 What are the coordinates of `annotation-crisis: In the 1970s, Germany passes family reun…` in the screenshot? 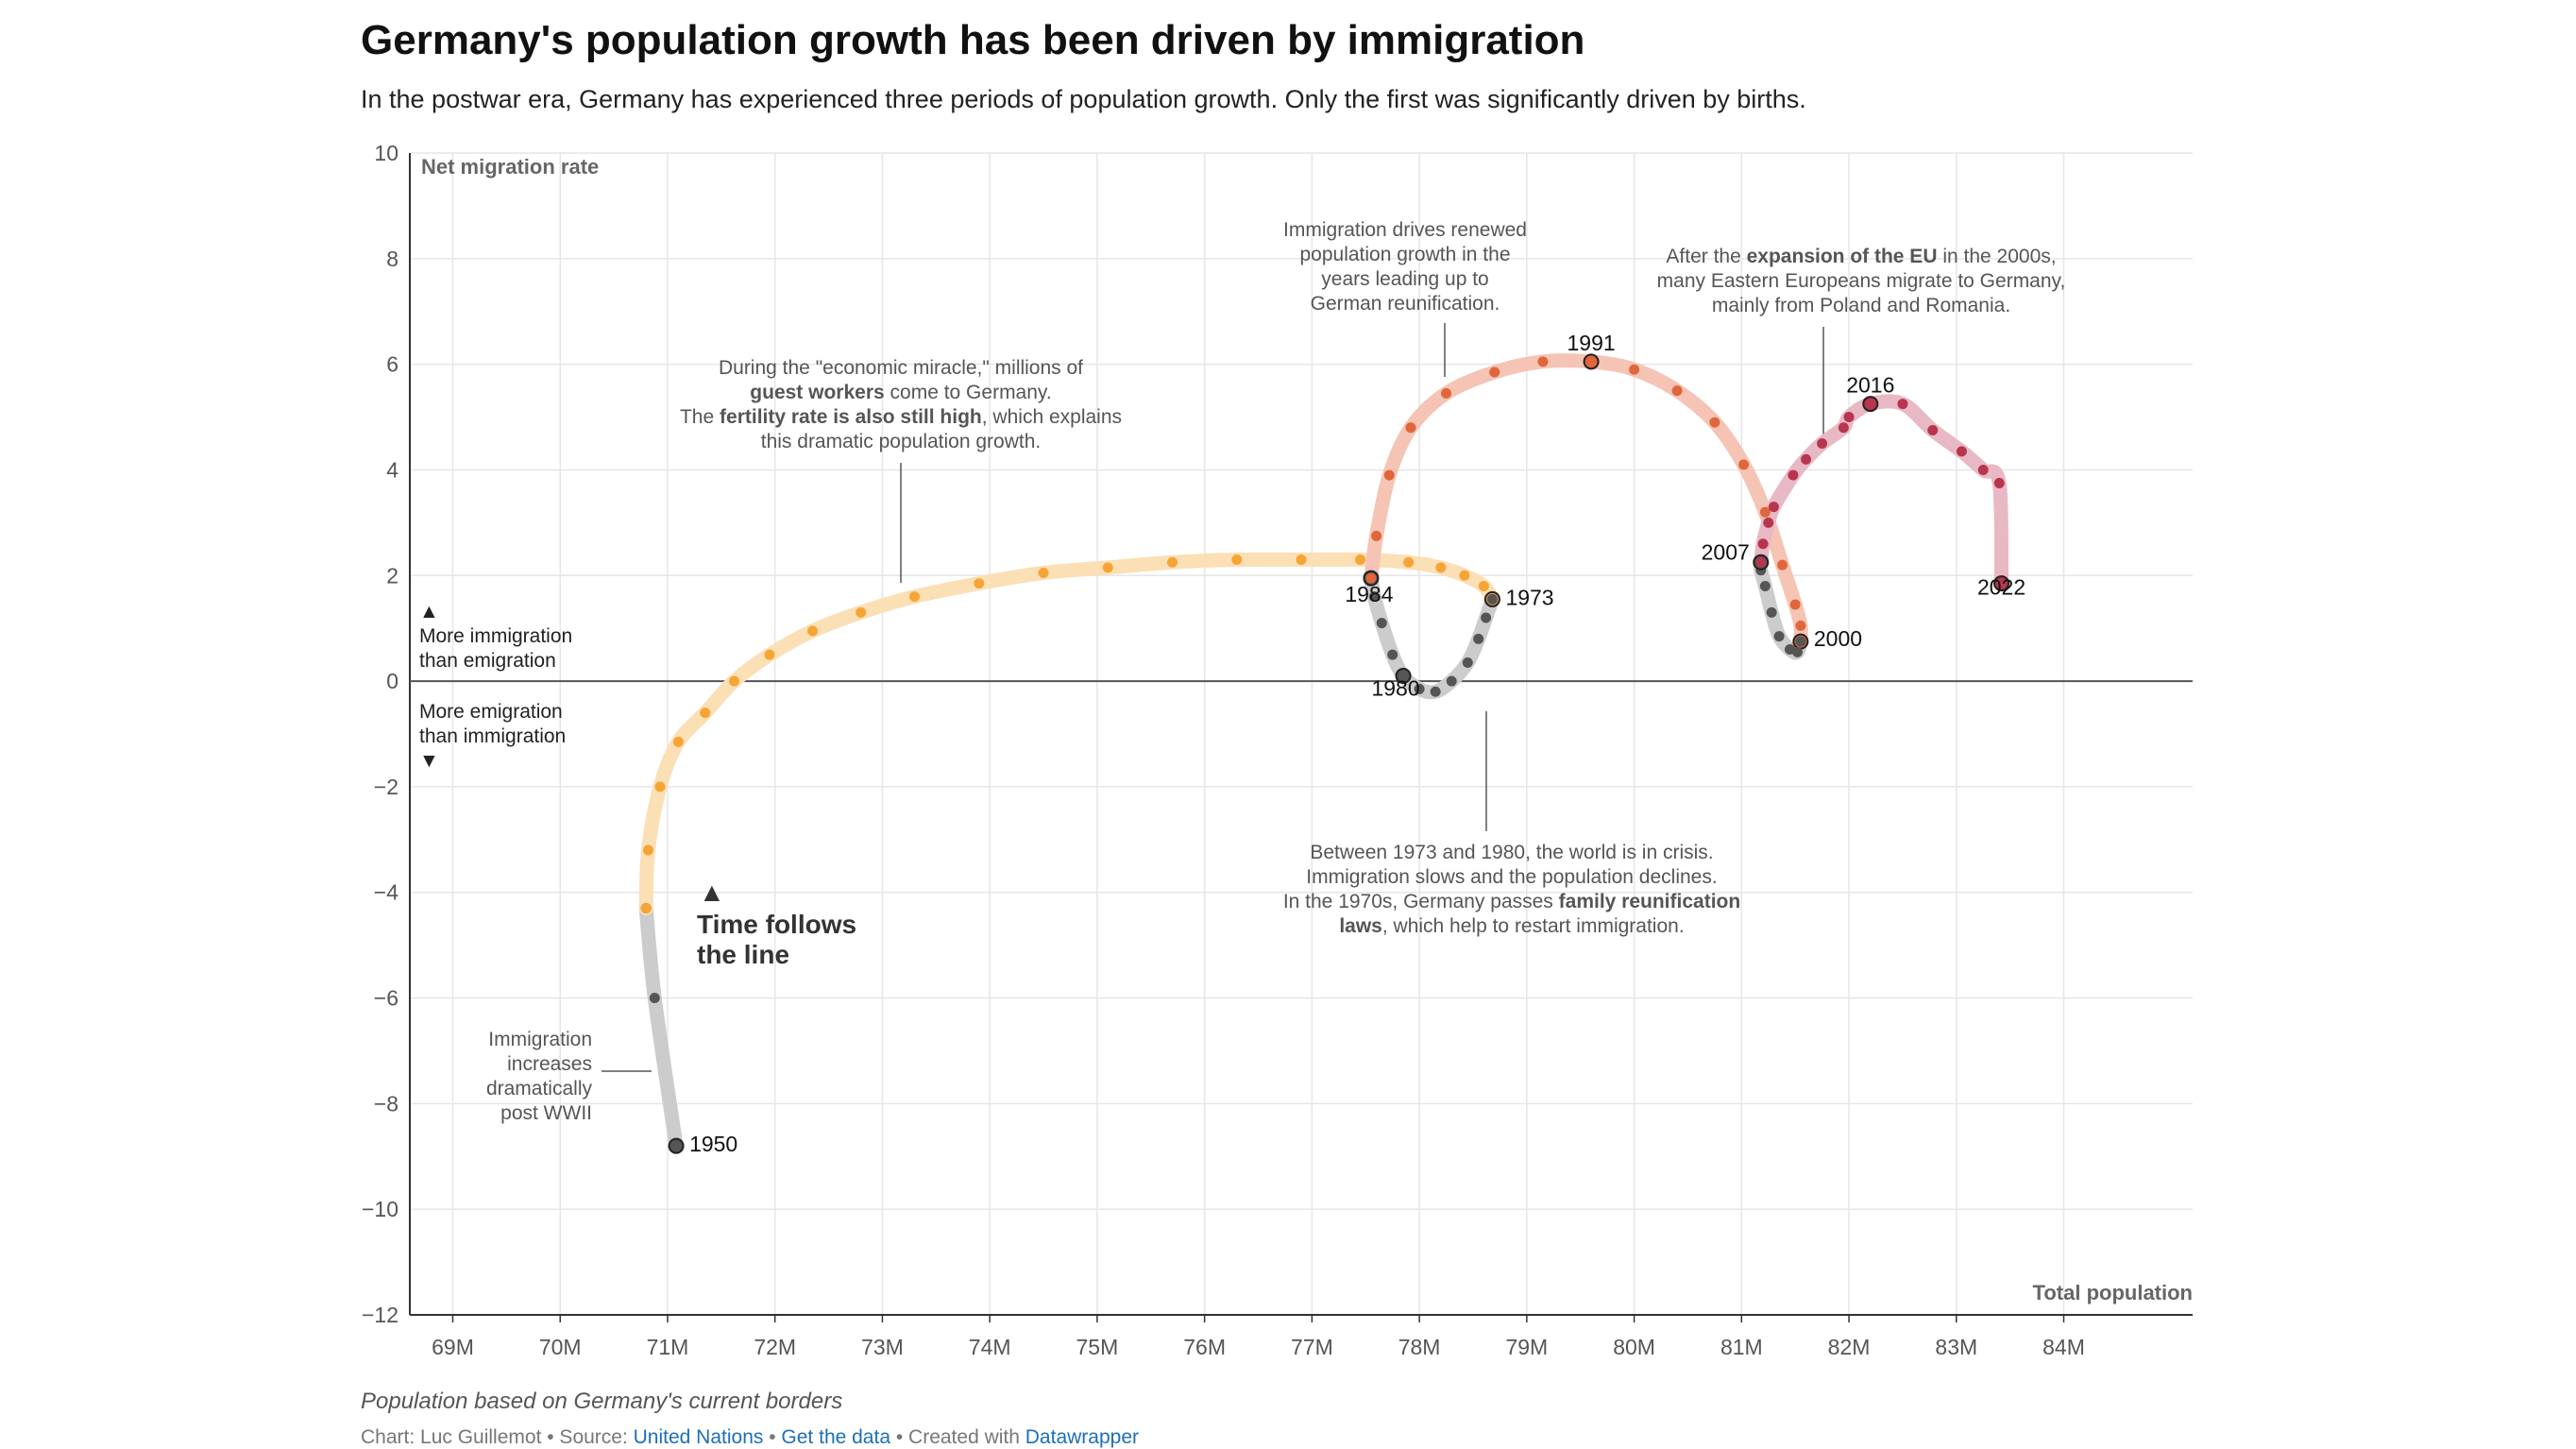 It's located at (1511, 901).